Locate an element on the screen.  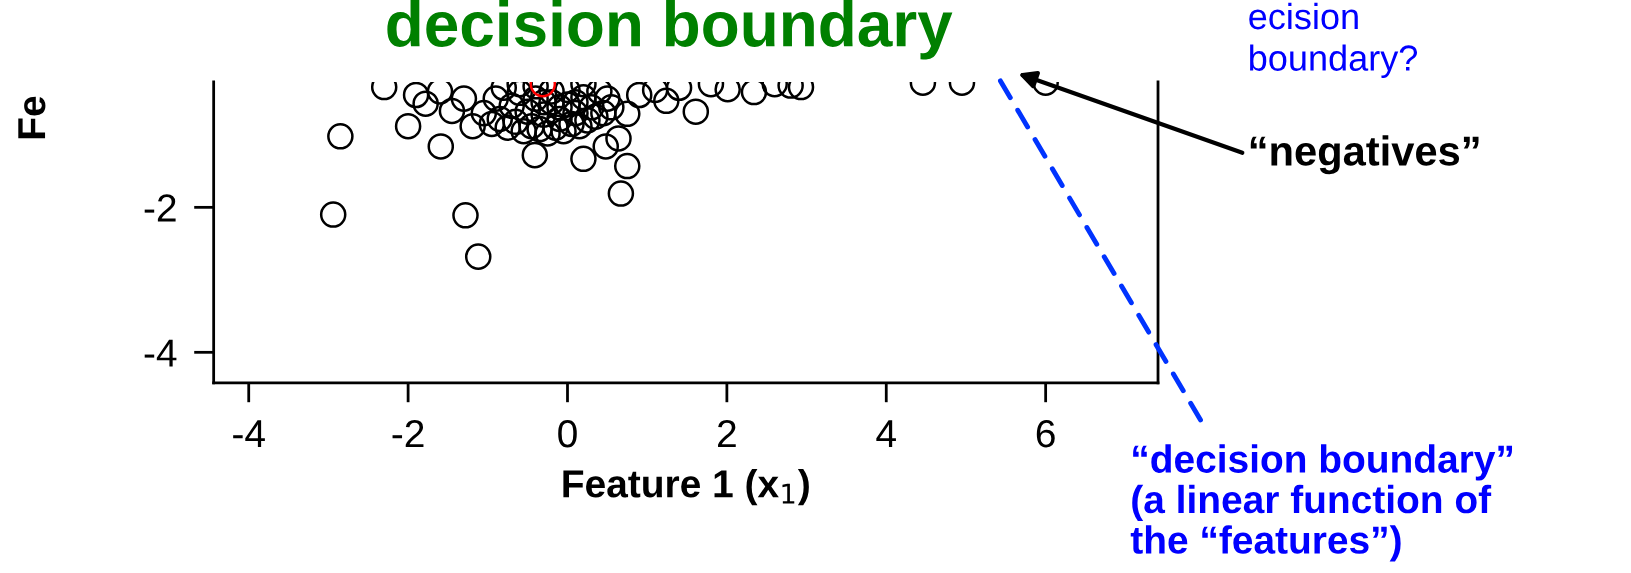
x-axis-title: Feature 1 (x$_{1}$) is located at coordinates (686, 487).